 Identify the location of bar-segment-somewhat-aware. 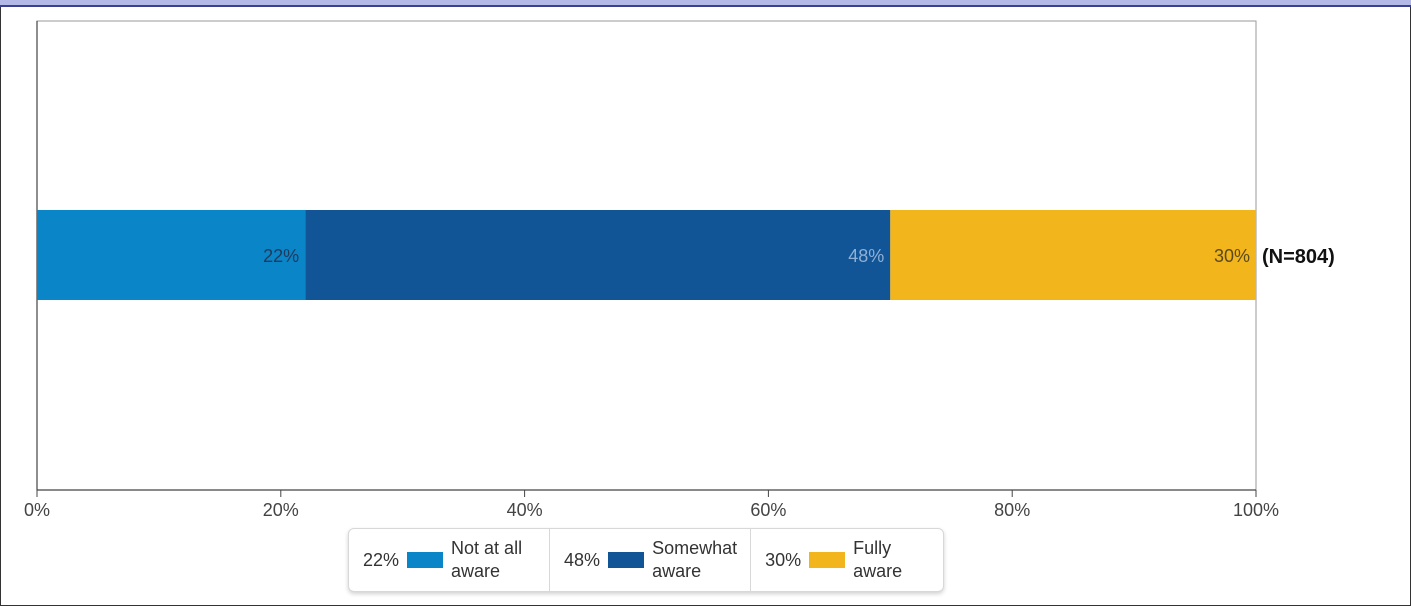
(598, 255).